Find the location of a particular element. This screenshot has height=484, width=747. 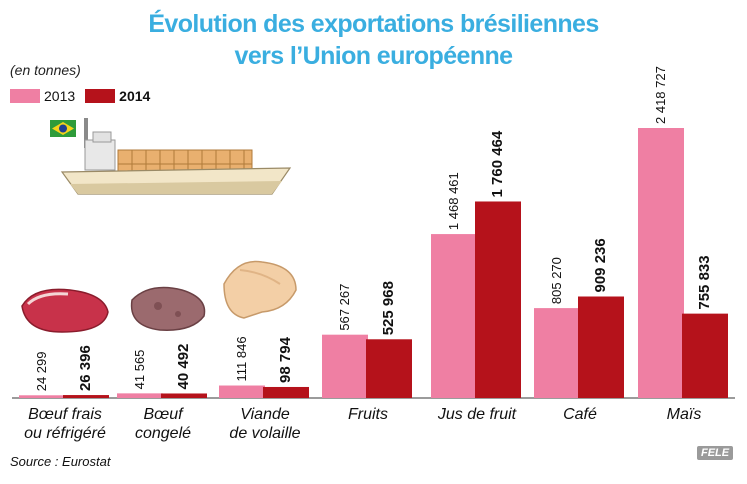

legend-label-2014: 2014 is located at coordinates (135, 96).